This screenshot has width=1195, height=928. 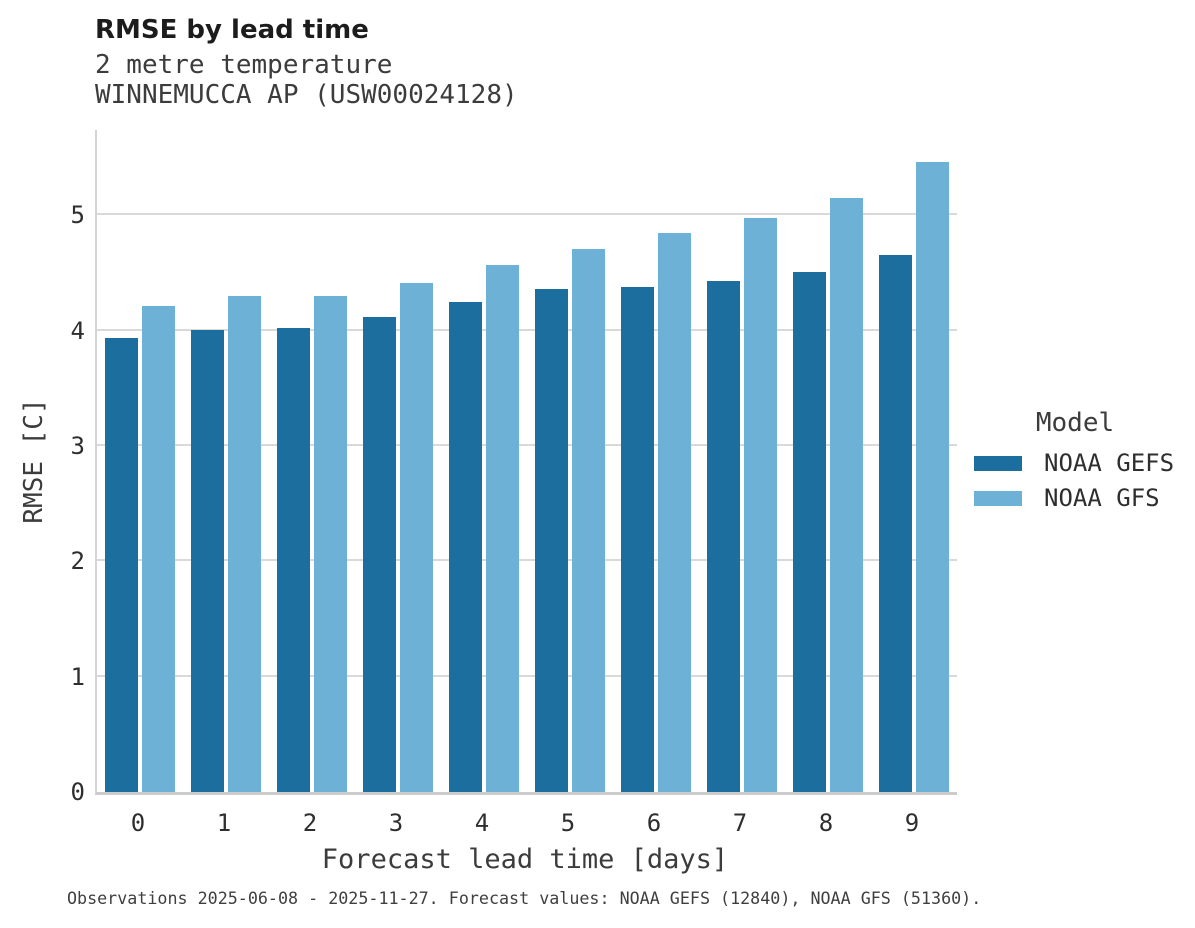 I want to click on x-tick-label: 8, so click(x=826, y=823).